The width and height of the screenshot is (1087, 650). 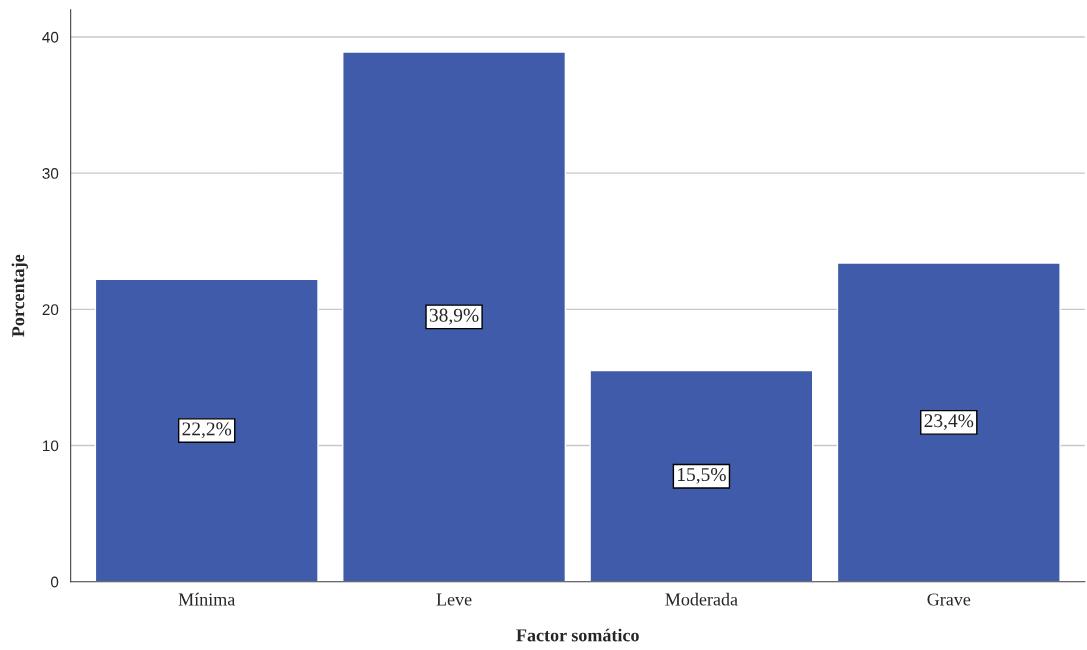 What do you see at coordinates (19, 295) in the screenshot?
I see `y-axis-title: Porcentaje` at bounding box center [19, 295].